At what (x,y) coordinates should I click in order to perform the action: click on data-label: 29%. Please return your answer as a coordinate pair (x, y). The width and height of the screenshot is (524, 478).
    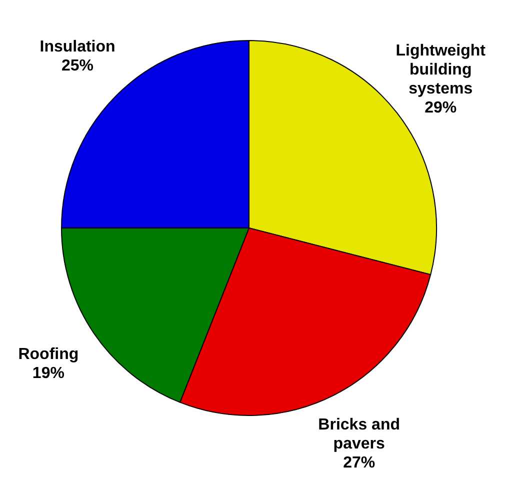
    Looking at the image, I should click on (440, 107).